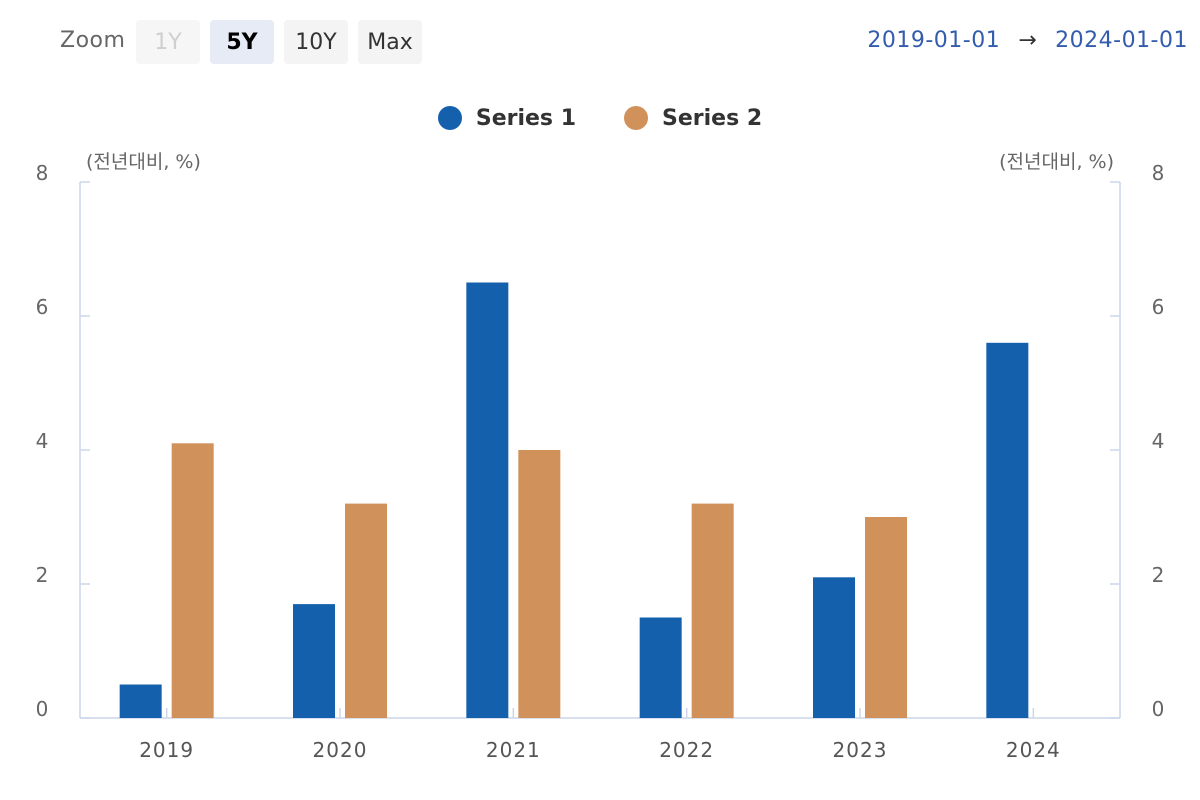  I want to click on zoom-label: Zoom, so click(93, 40).